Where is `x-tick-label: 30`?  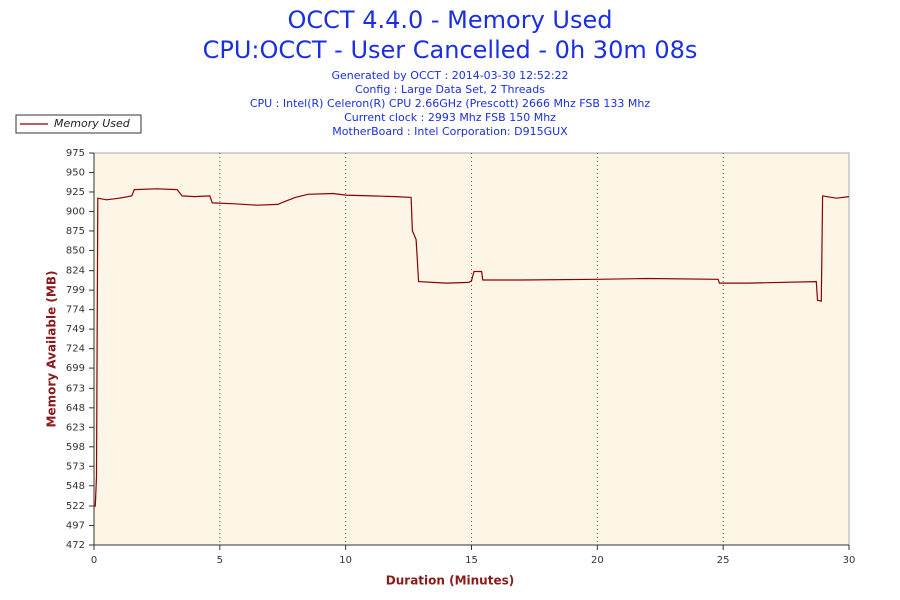
x-tick-label: 30 is located at coordinates (849, 560).